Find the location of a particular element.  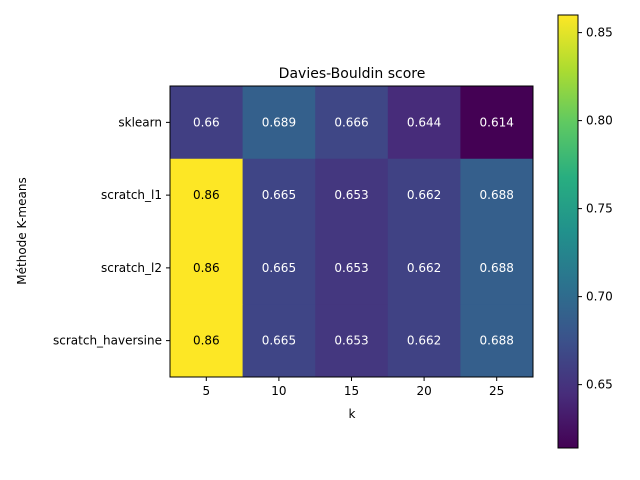

cell-value-label: 0.666 is located at coordinates (351, 122).